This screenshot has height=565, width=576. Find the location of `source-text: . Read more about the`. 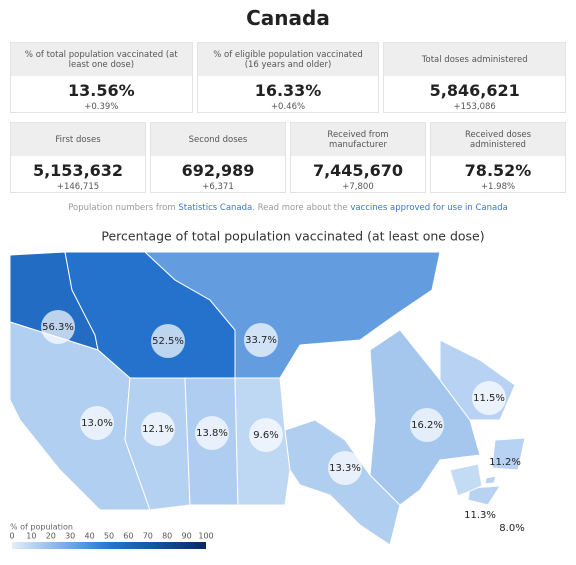

source-text: . Read more about the is located at coordinates (300, 208).